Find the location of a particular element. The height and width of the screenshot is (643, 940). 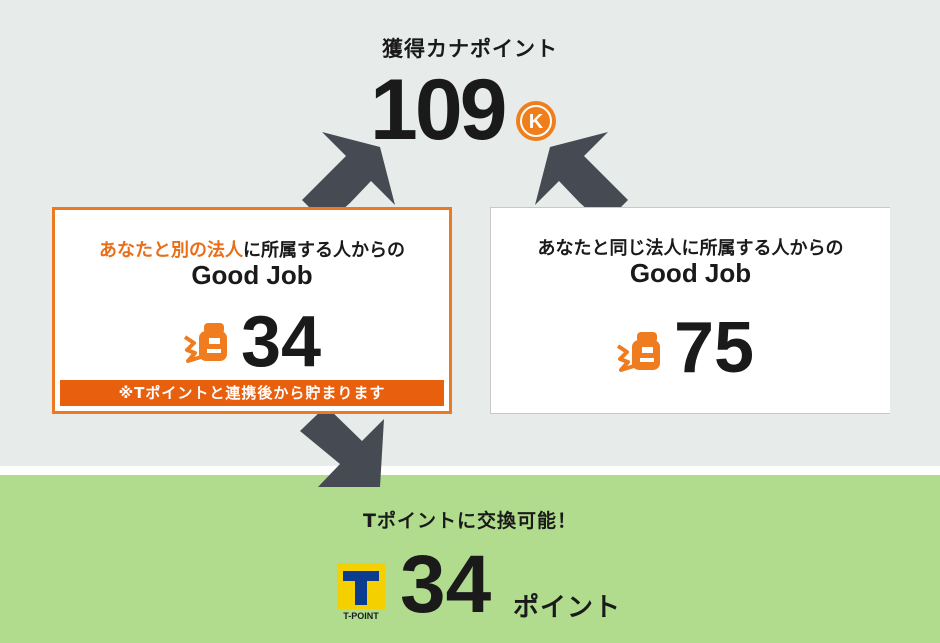

t-point-logo-text: T-POINT is located at coordinates (361, 615).